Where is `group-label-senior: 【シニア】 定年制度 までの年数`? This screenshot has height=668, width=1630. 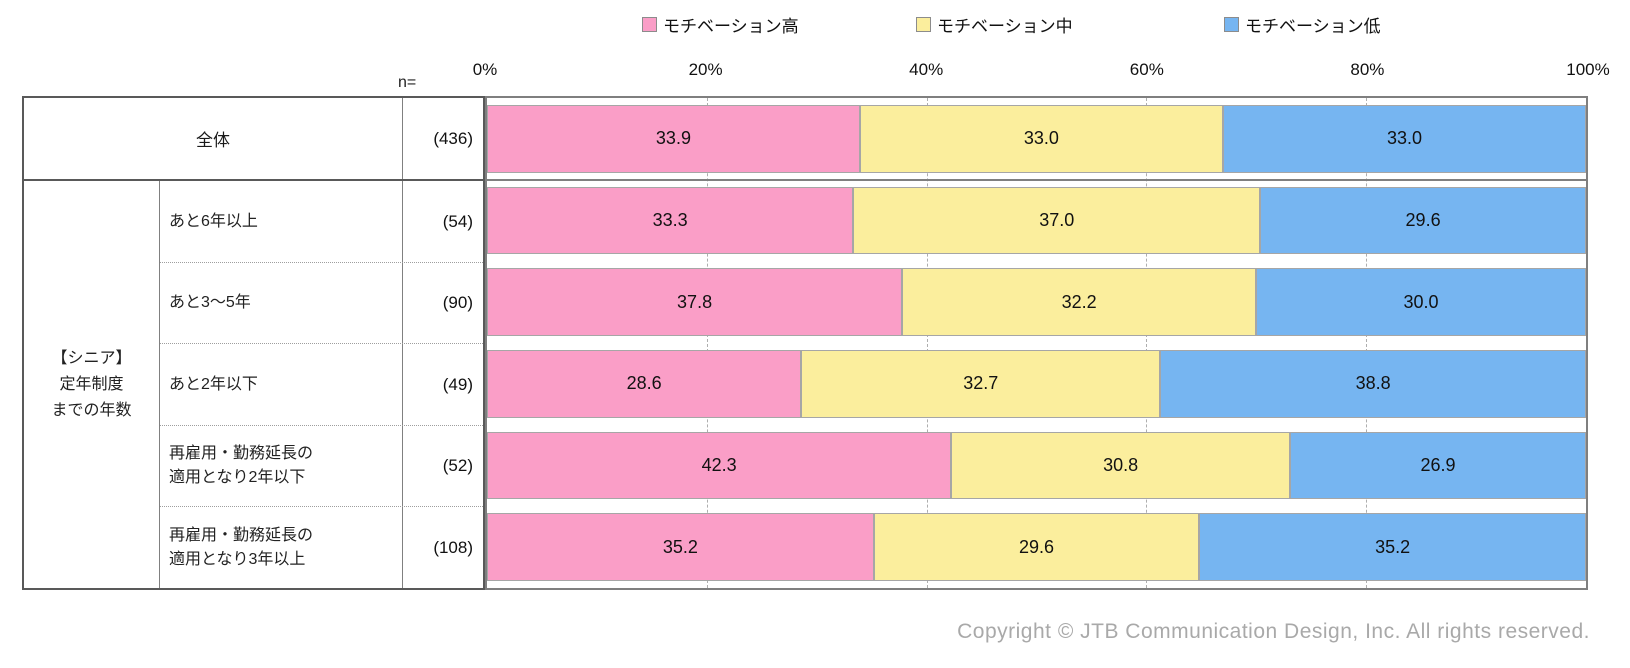
group-label-senior: 【シニア】 定年制度 までの年数 is located at coordinates (92, 384).